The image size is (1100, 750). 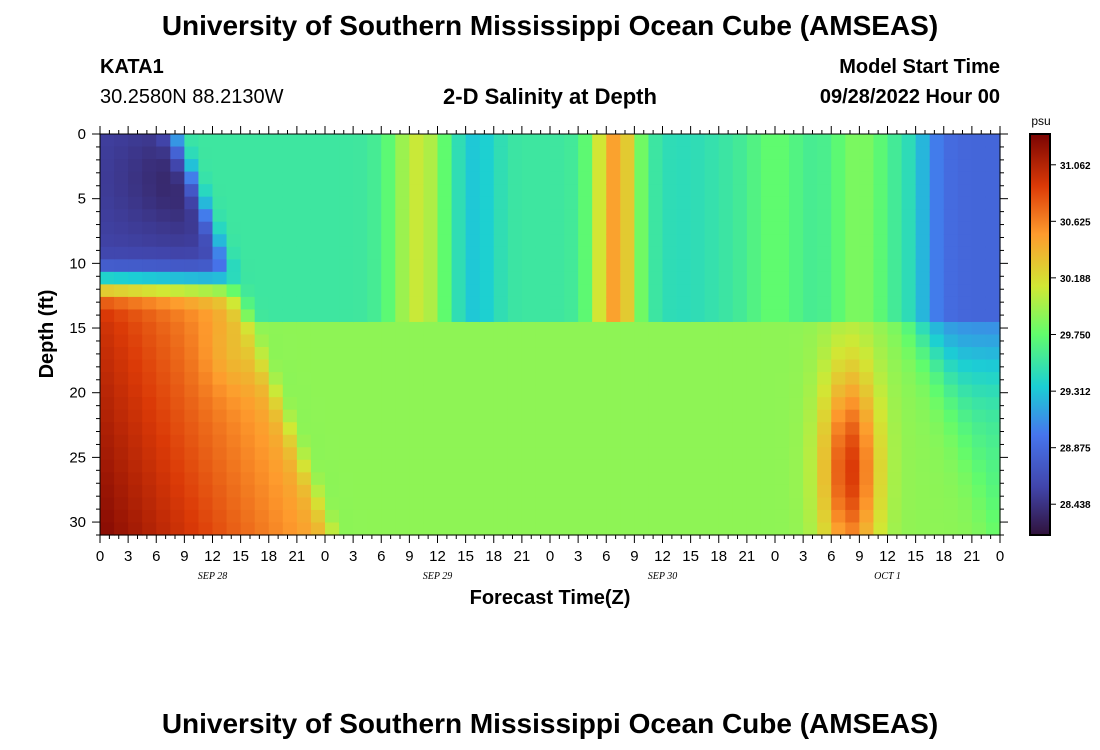 I want to click on colorbar-tick-label: 30.188, so click(x=1075, y=279).